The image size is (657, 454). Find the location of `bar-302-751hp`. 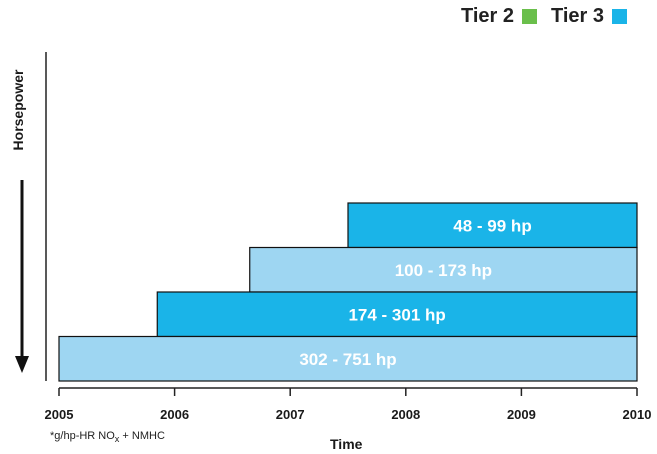

bar-302-751hp is located at coordinates (348, 358).